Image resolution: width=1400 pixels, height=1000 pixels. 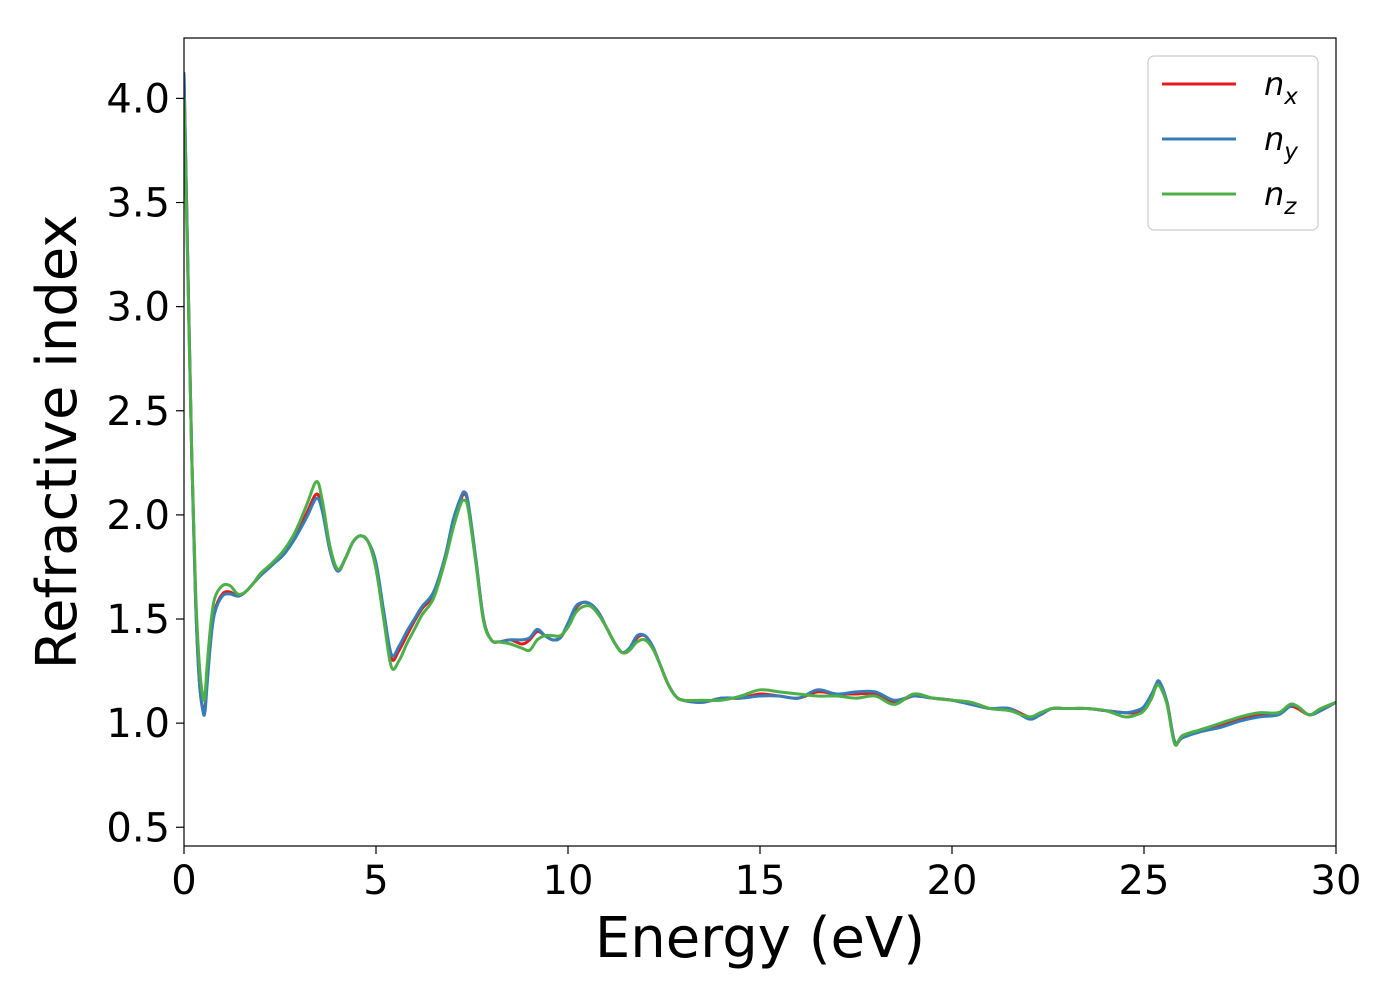 I want to click on legend-label-nz: nz, so click(x=1280, y=197).